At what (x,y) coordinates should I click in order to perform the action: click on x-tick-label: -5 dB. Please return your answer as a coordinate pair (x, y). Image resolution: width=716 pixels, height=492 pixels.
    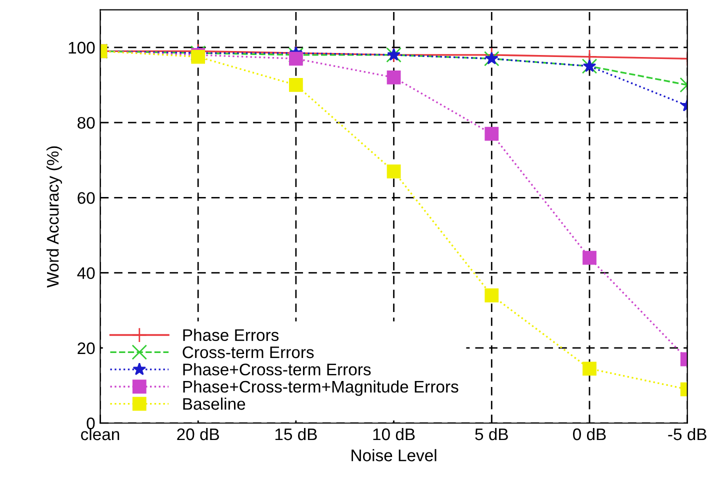
    Looking at the image, I should click on (687, 434).